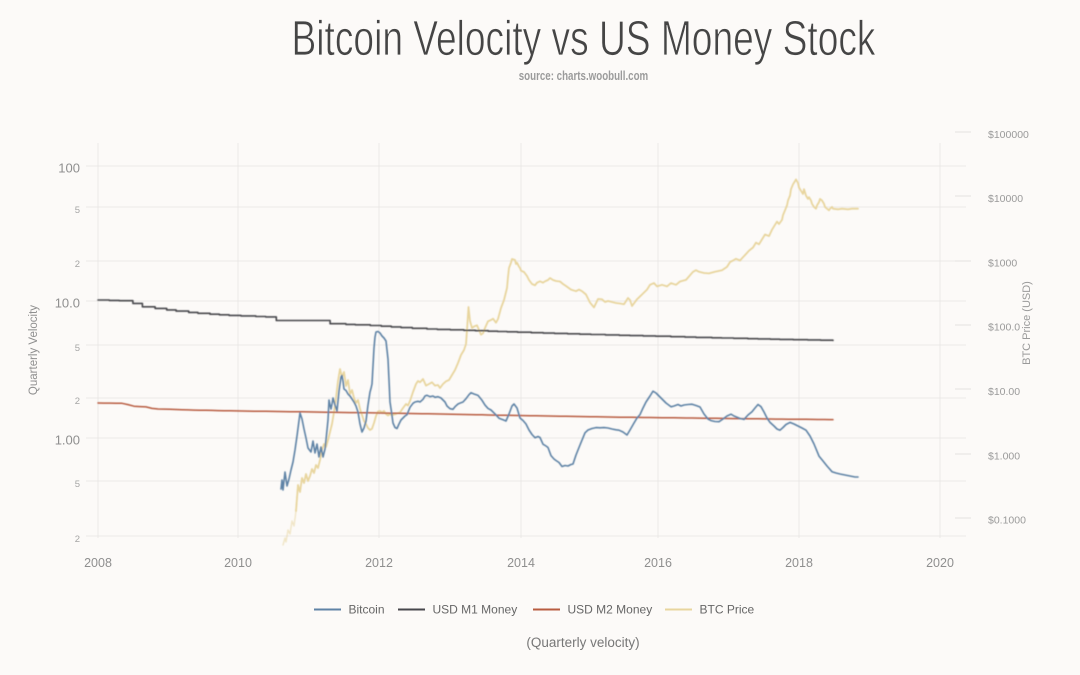  Describe the element at coordinates (582, 642) in the screenshot. I see `svg-text: (Quarterly velocity)` at that location.